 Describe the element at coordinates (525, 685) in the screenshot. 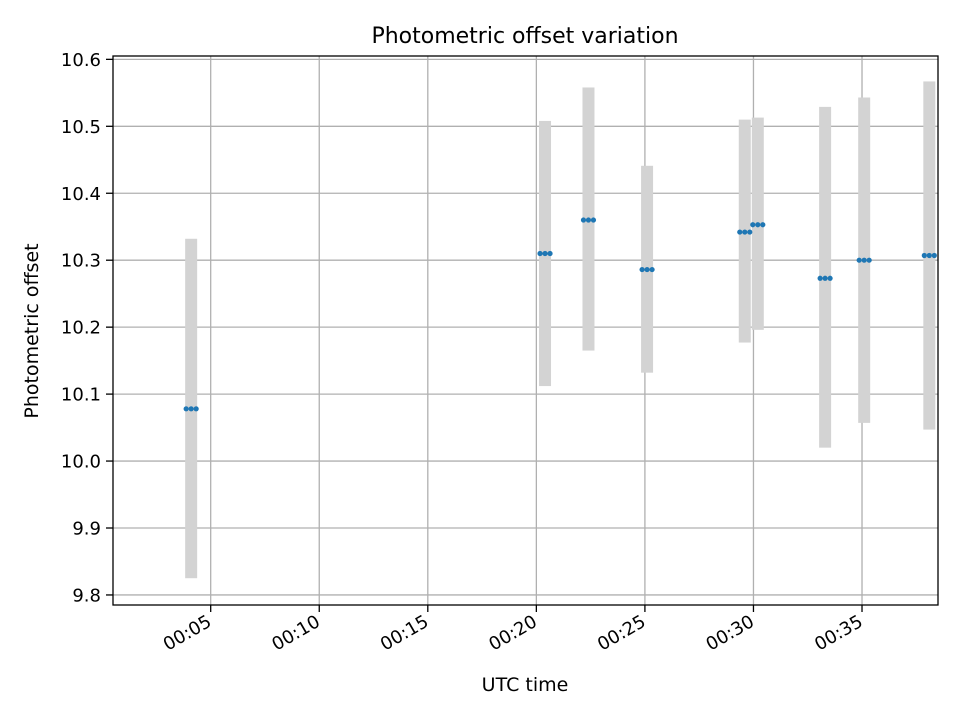

I see `x-axis-label: UTC time` at that location.